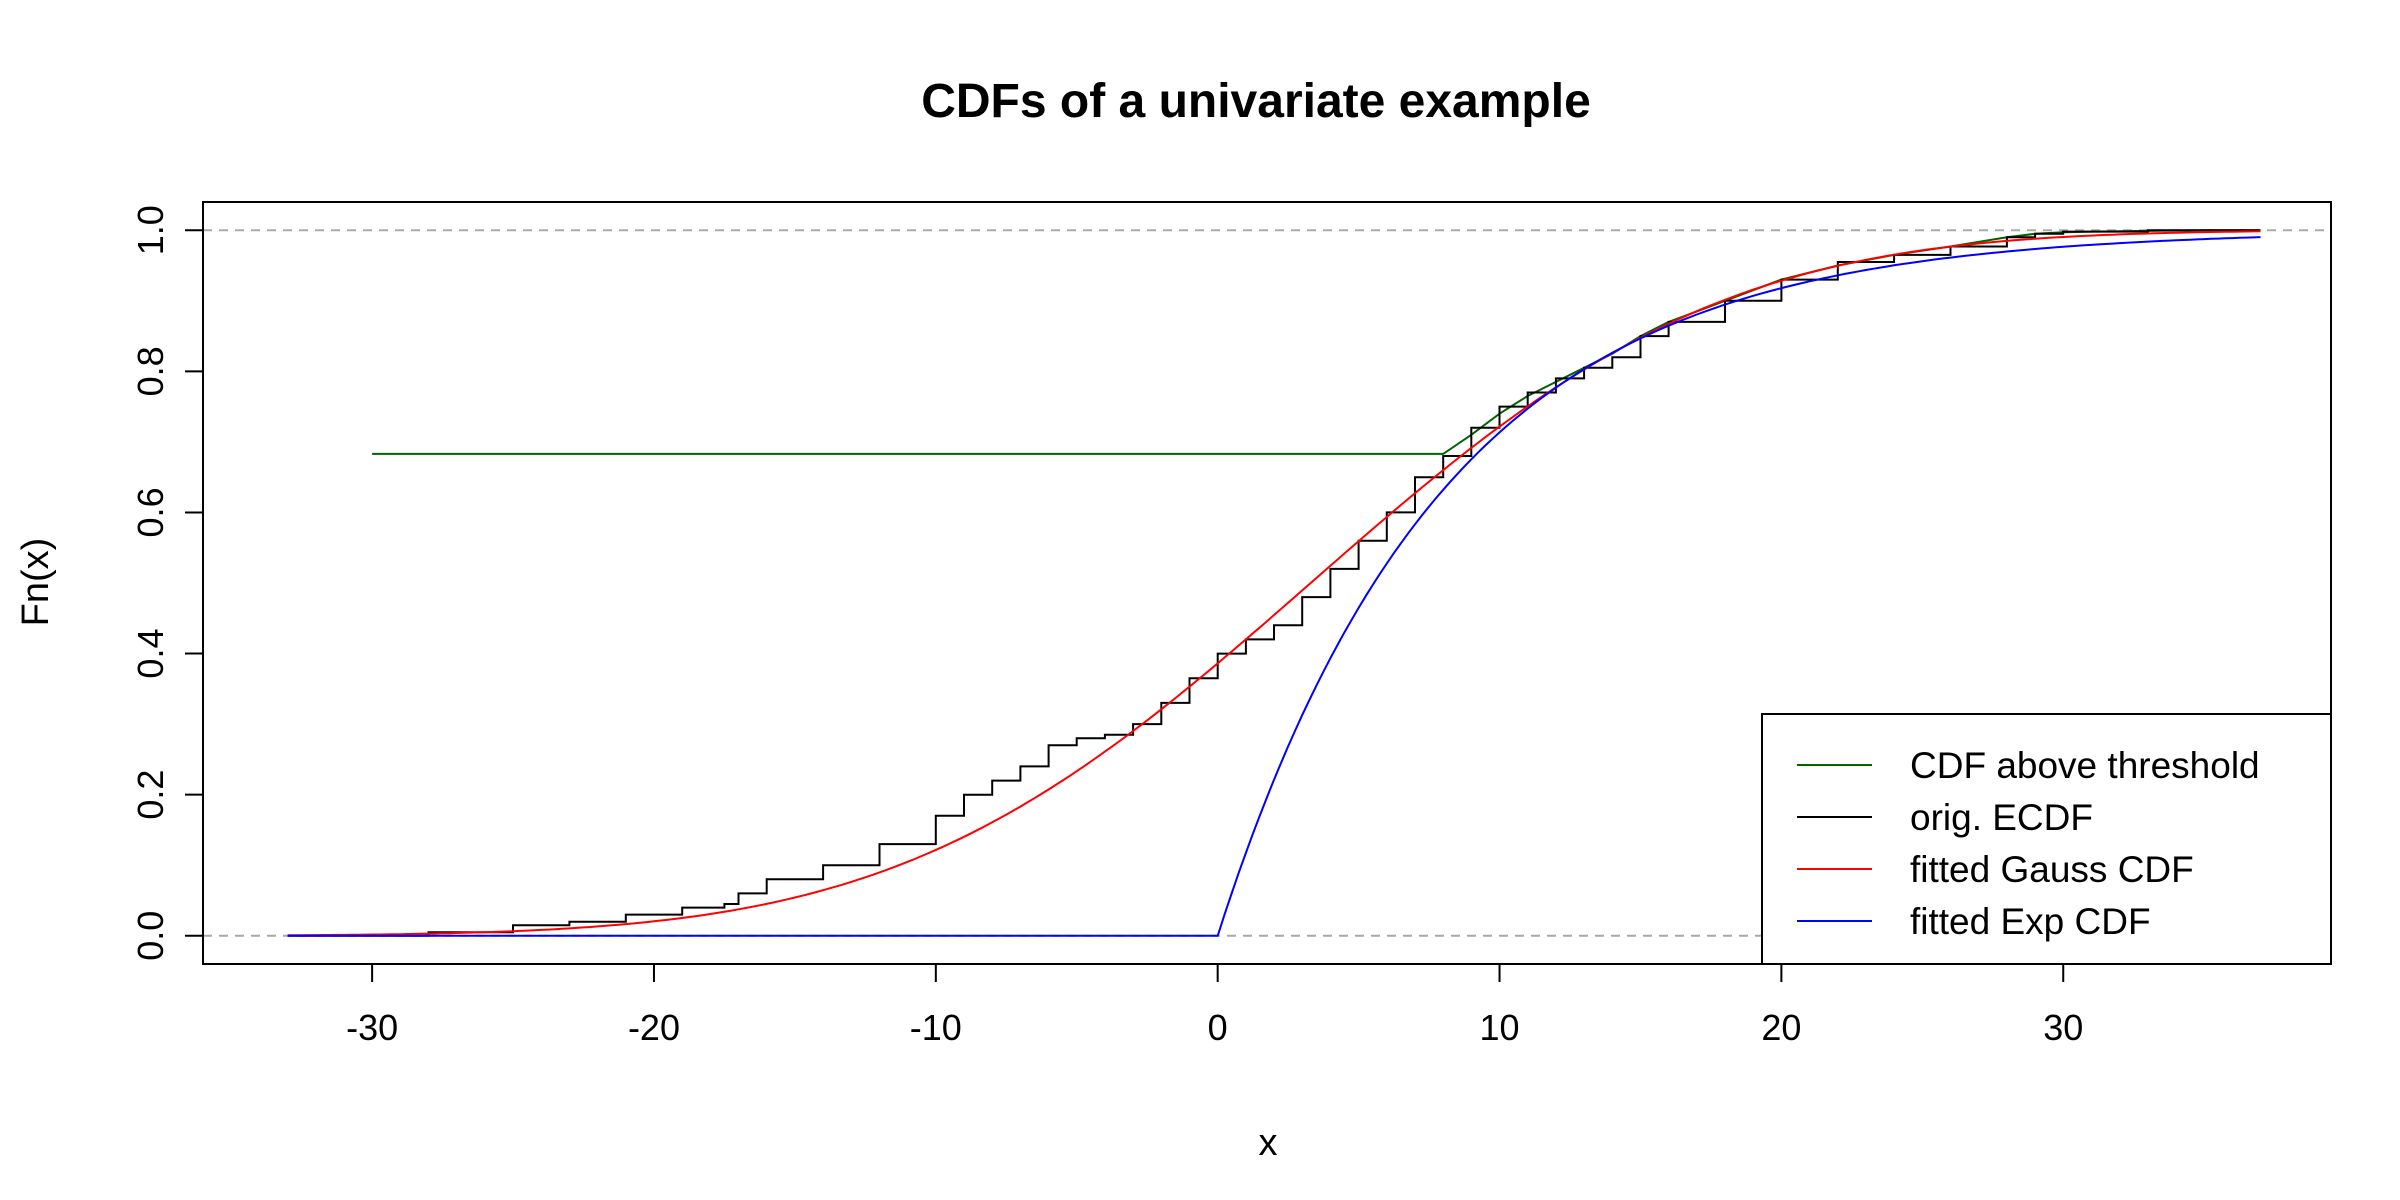  Describe the element at coordinates (1214, 1005) in the screenshot. I see `x-axis: -30 -20 -10 0 10 20 30` at that location.